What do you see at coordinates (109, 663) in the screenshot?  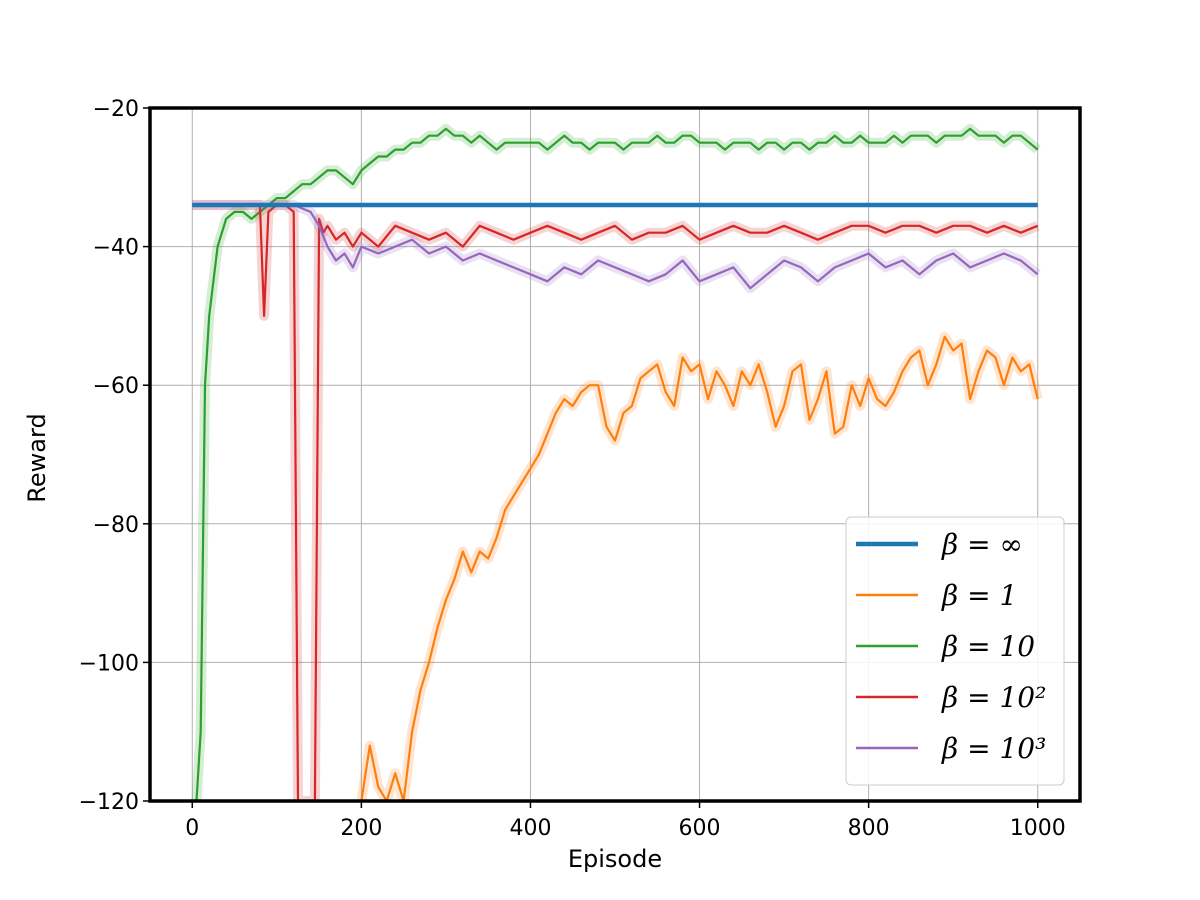 I see `y-tick-label: −100` at bounding box center [109, 663].